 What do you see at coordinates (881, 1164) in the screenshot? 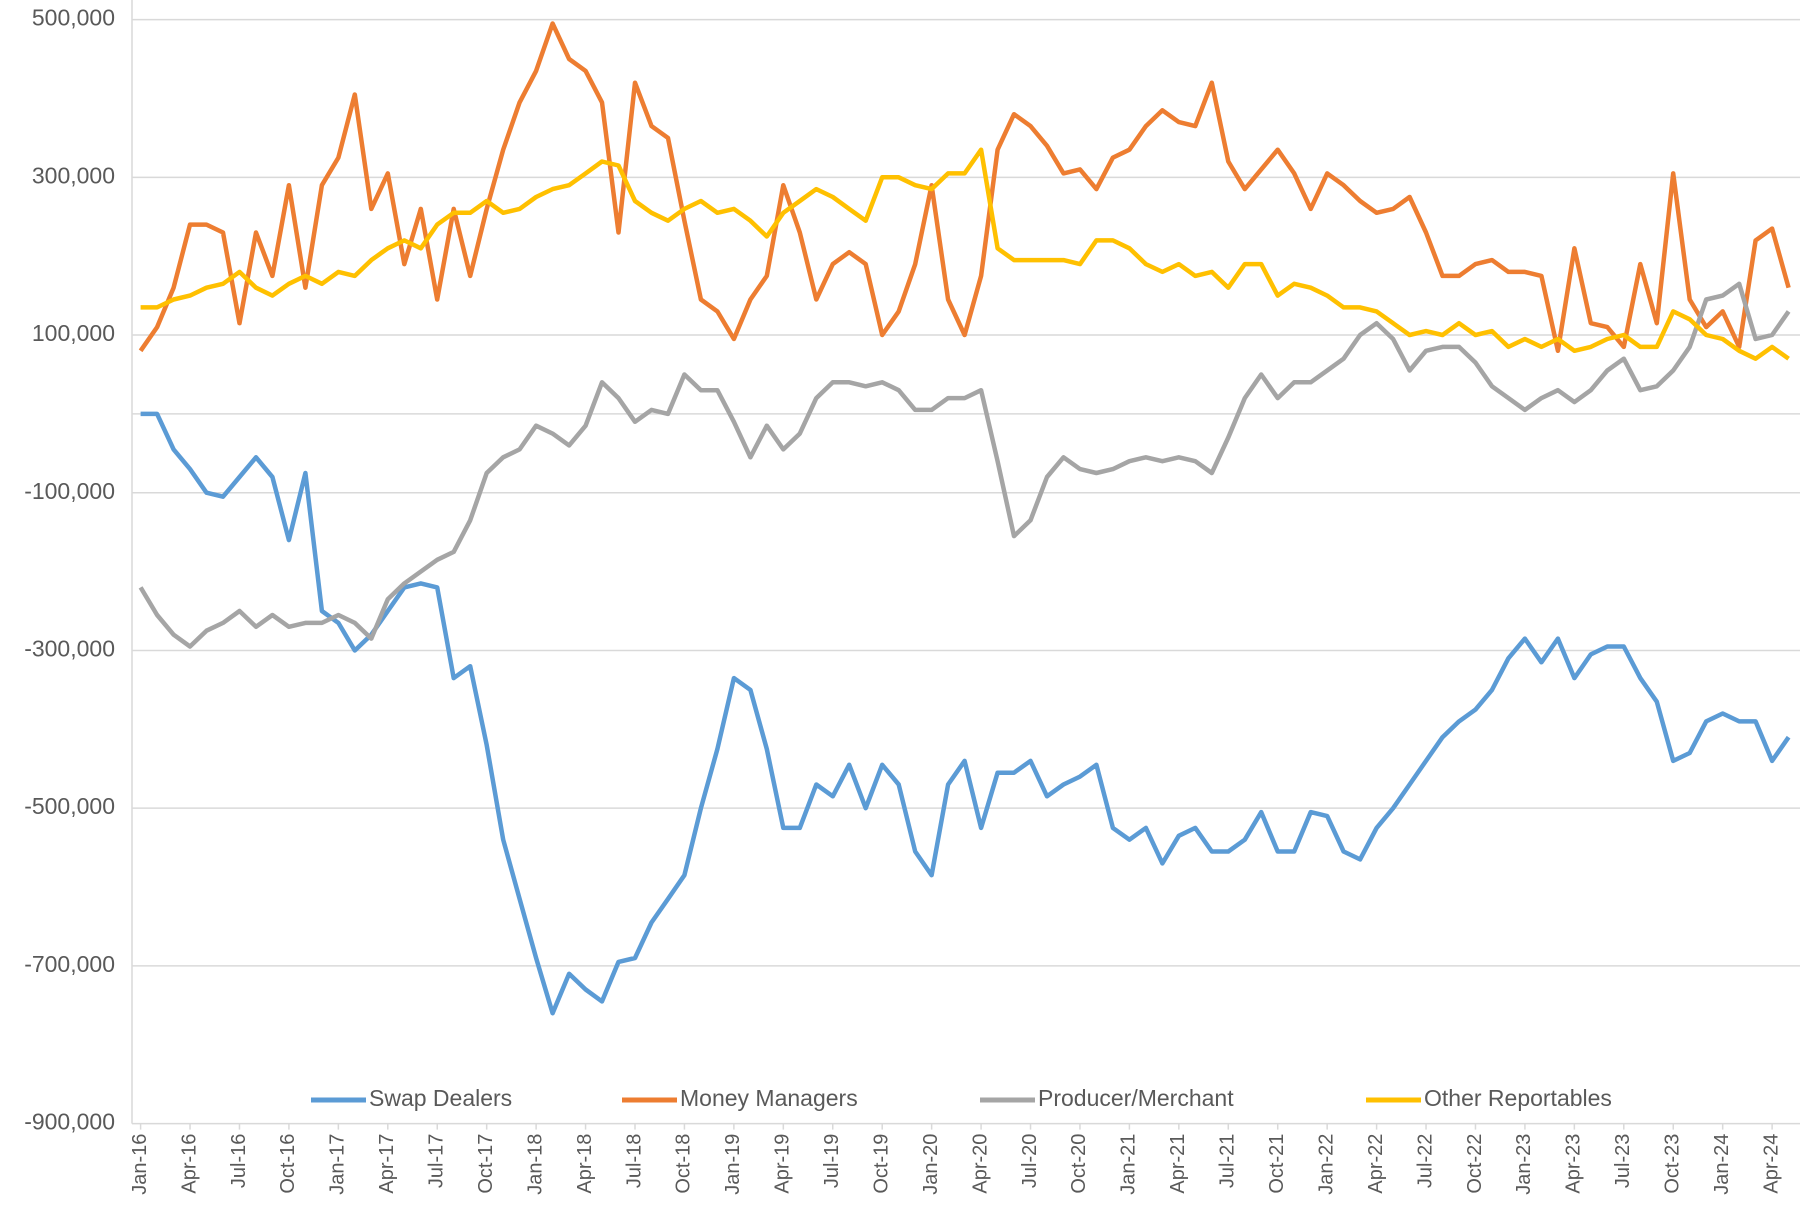
I see `x-tick-label: Oct-19` at bounding box center [881, 1164].